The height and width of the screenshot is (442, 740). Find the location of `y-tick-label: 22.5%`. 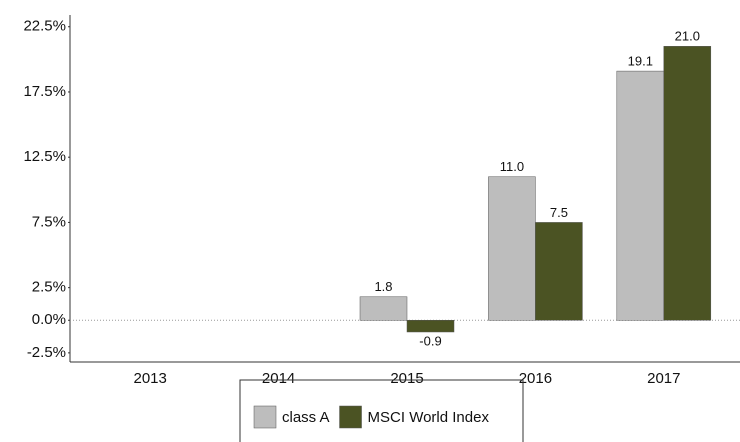

y-tick-label: 22.5% is located at coordinates (44, 26).